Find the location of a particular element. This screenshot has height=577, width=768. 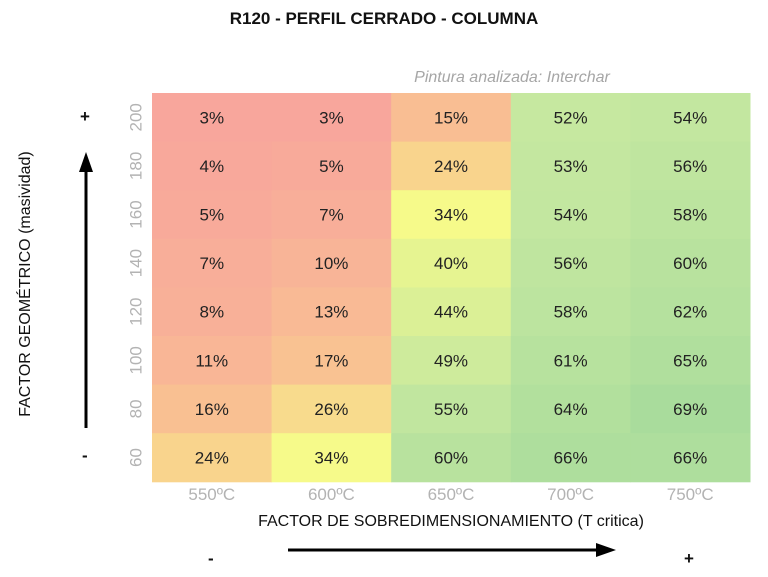

cell-value-label: 61% is located at coordinates (571, 360).